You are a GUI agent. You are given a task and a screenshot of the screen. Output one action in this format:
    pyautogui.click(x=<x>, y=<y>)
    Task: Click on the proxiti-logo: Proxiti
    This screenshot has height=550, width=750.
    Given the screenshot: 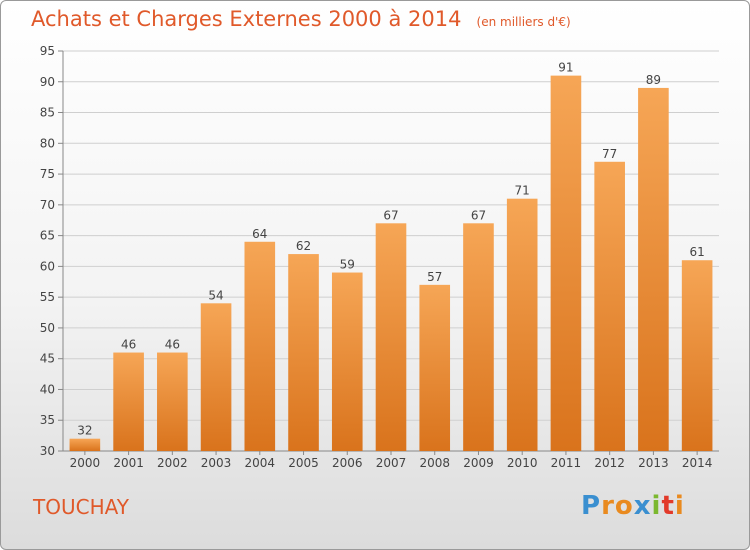 What is the action you would take?
    pyautogui.click(x=633, y=506)
    